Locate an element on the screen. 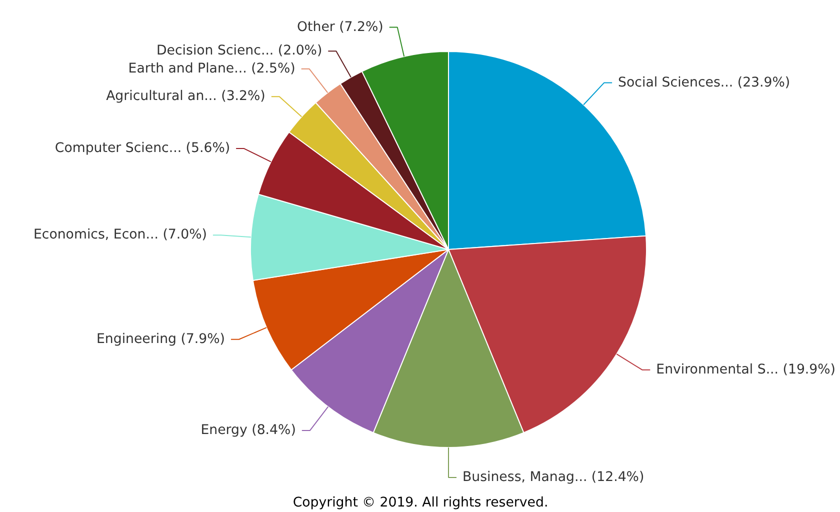  slice-label: Economics, Econ... (7.0%) is located at coordinates (120, 235).